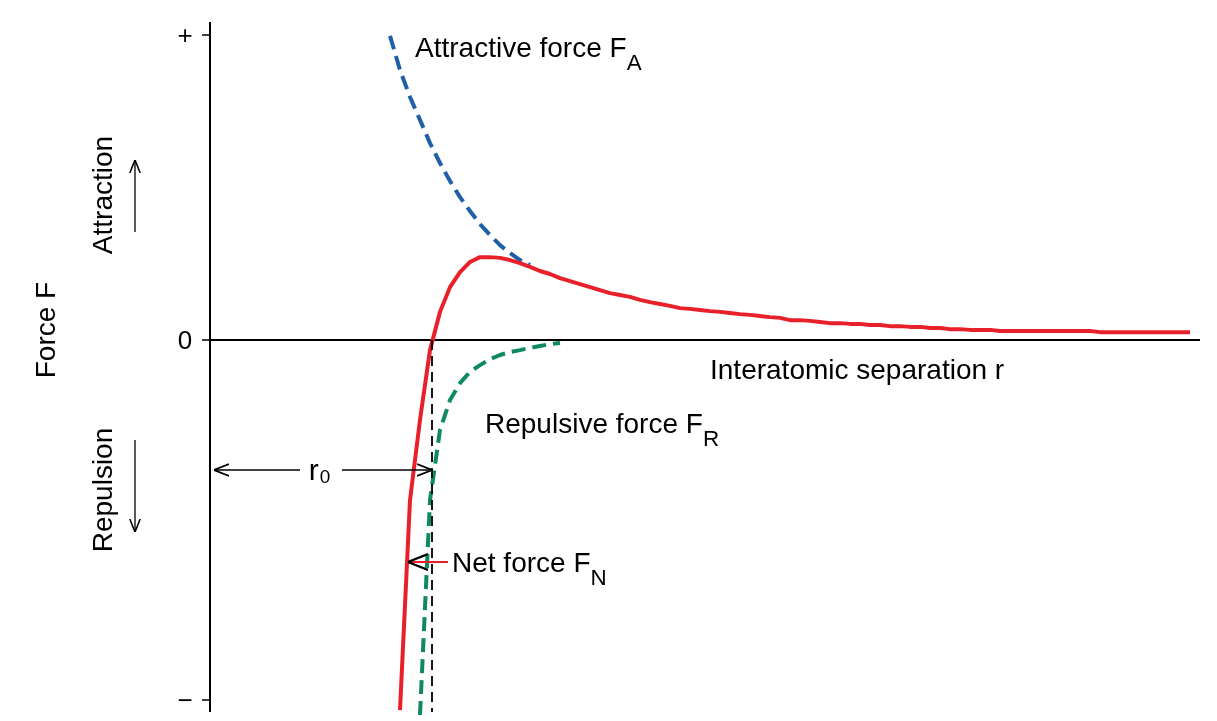  I want to click on text: Attraction, so click(102, 195).